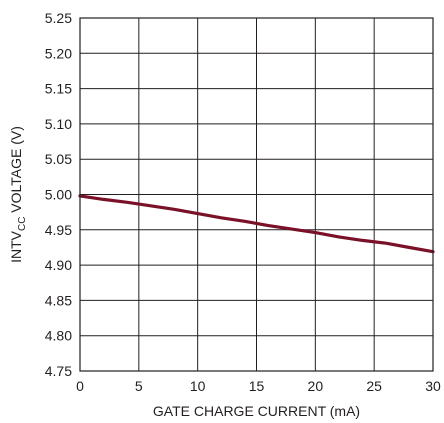  I want to click on series-line, so click(256, 224).